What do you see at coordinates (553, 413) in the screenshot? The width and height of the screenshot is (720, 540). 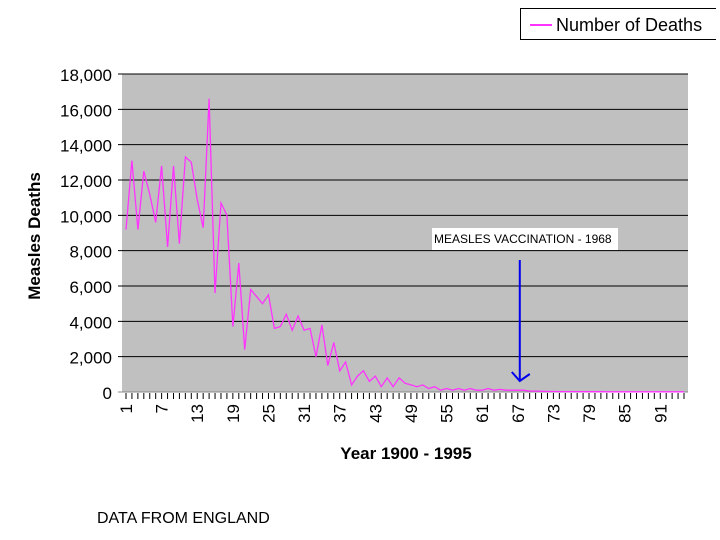 I see `x-tick-label: 73` at bounding box center [553, 413].